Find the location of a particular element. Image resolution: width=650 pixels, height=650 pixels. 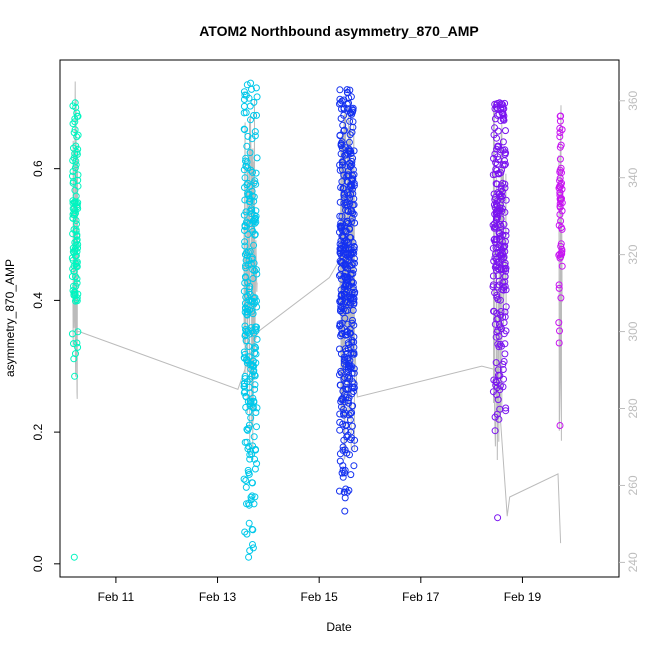

x-axis: Feb 11 Feb 13 Feb 15 Feb 17 Feb 19 is located at coordinates (319, 590).